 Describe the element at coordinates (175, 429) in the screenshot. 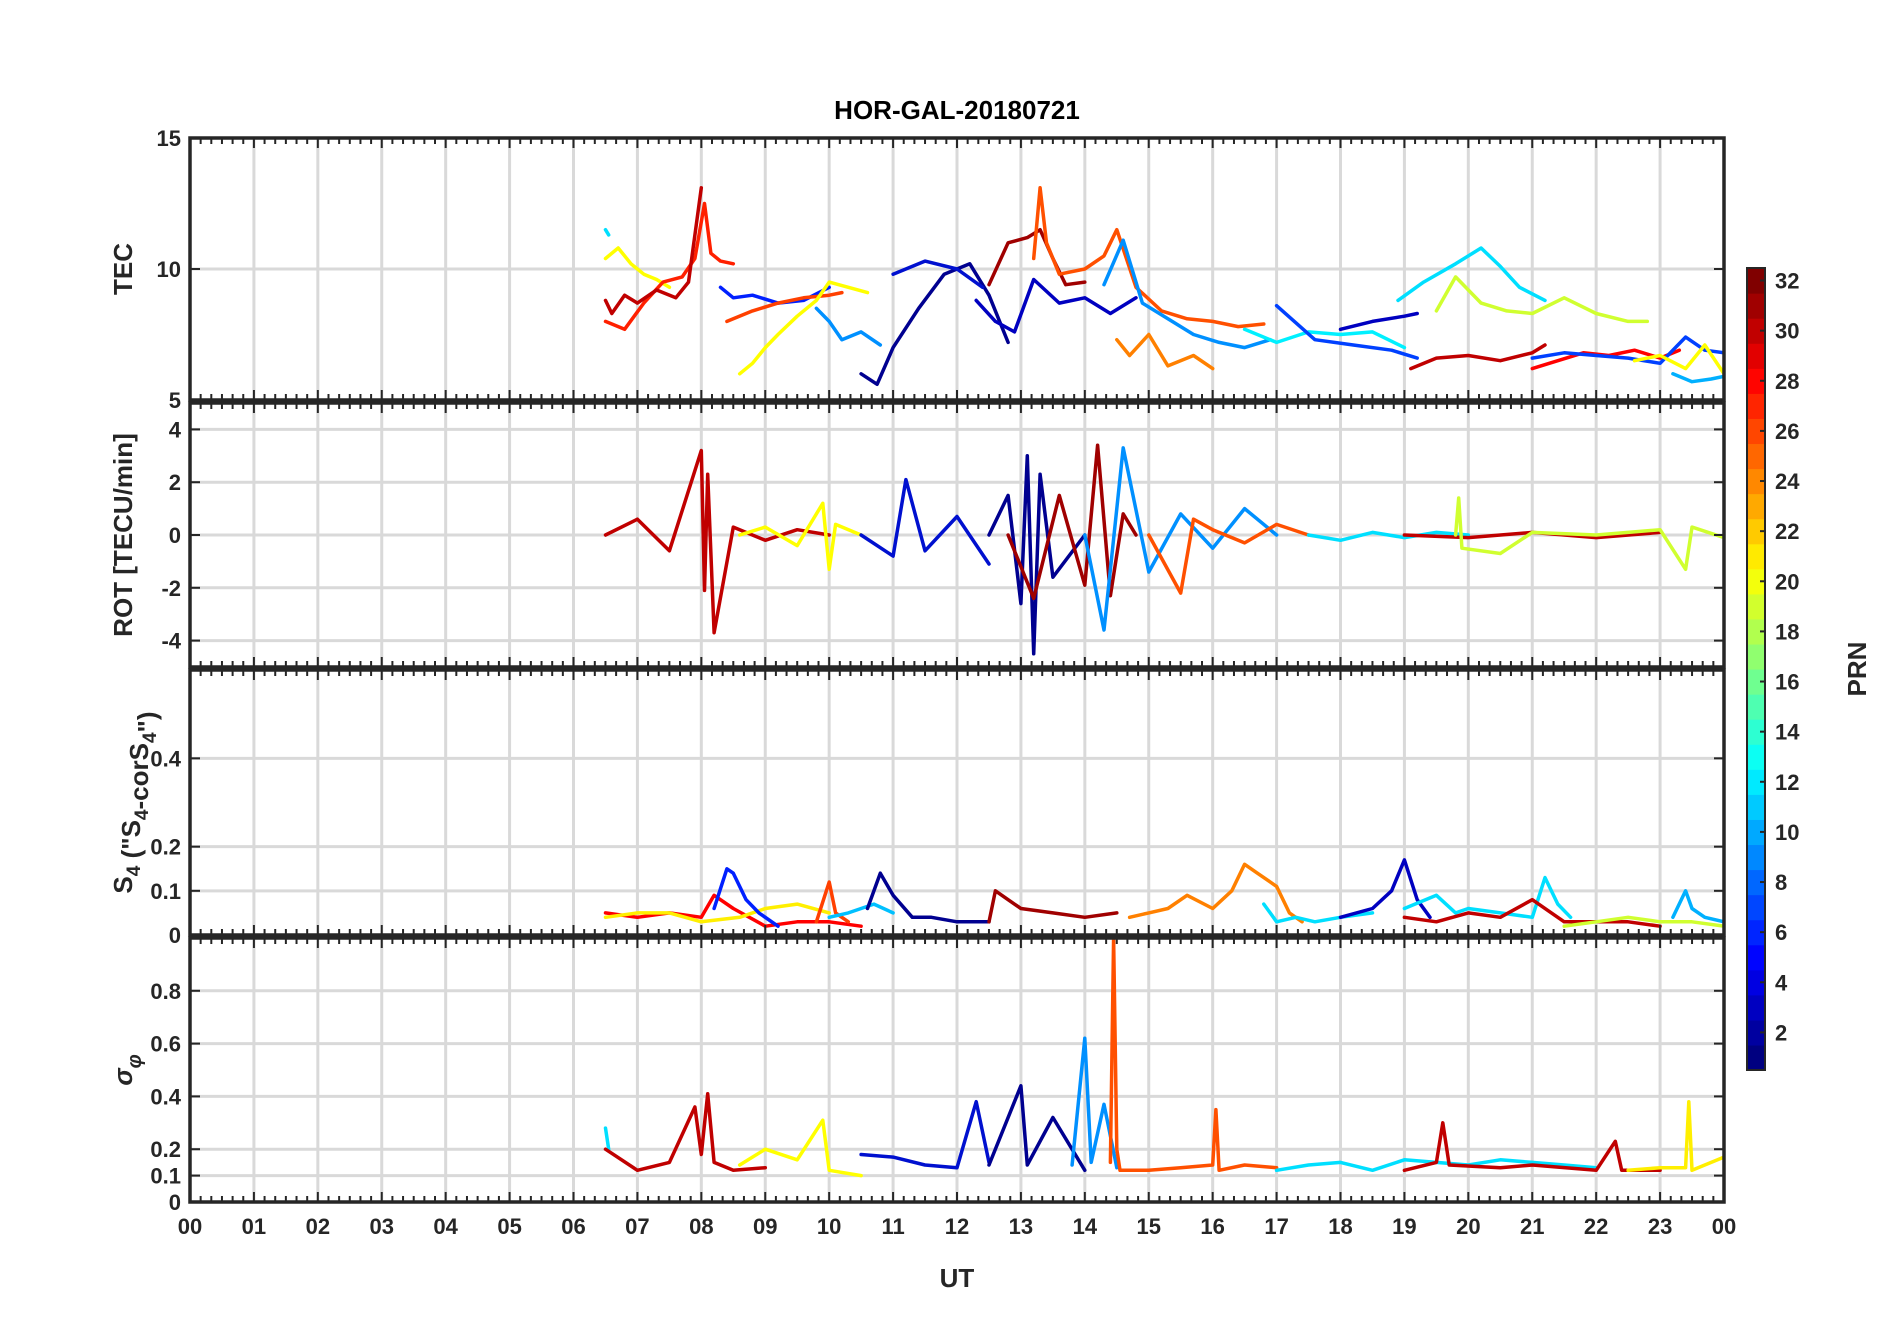

I see `y-tick-label: 4` at that location.